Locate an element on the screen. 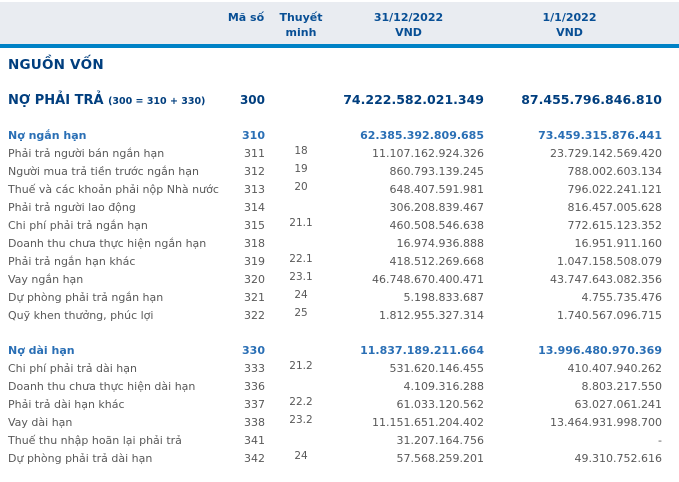 The height and width of the screenshot is (482, 679). row-value-2022: 11.837.189.211.664 is located at coordinates (422, 350).